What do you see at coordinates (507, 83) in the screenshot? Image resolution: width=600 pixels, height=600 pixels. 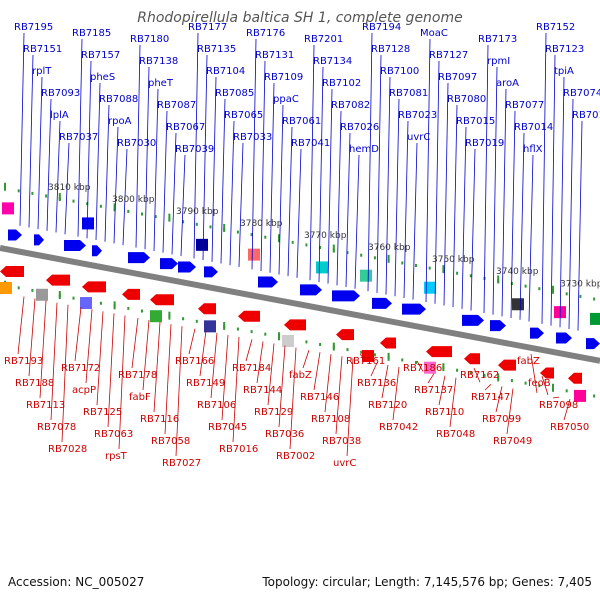 I see `forward-gene-label: aroA` at bounding box center [507, 83].